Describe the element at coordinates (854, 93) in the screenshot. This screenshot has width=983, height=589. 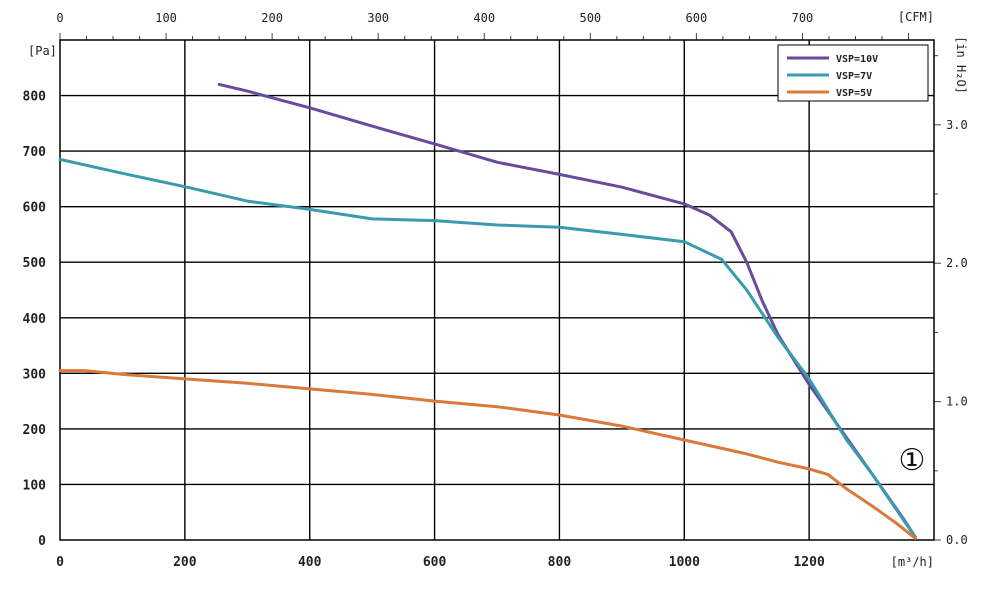
I see `legend-label: VSP=5V` at that location.